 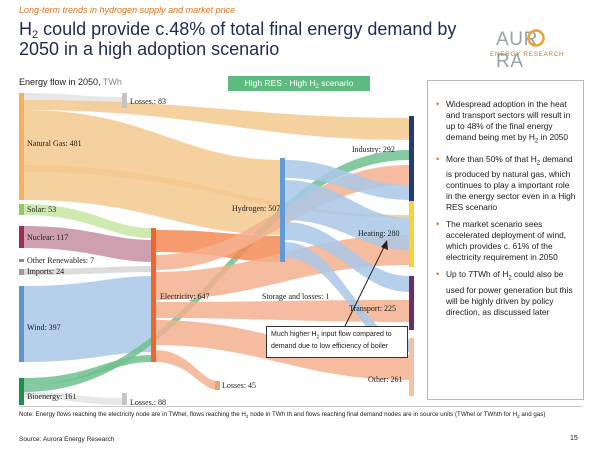 I want to click on node-bioenergy, so click(x=21, y=391).